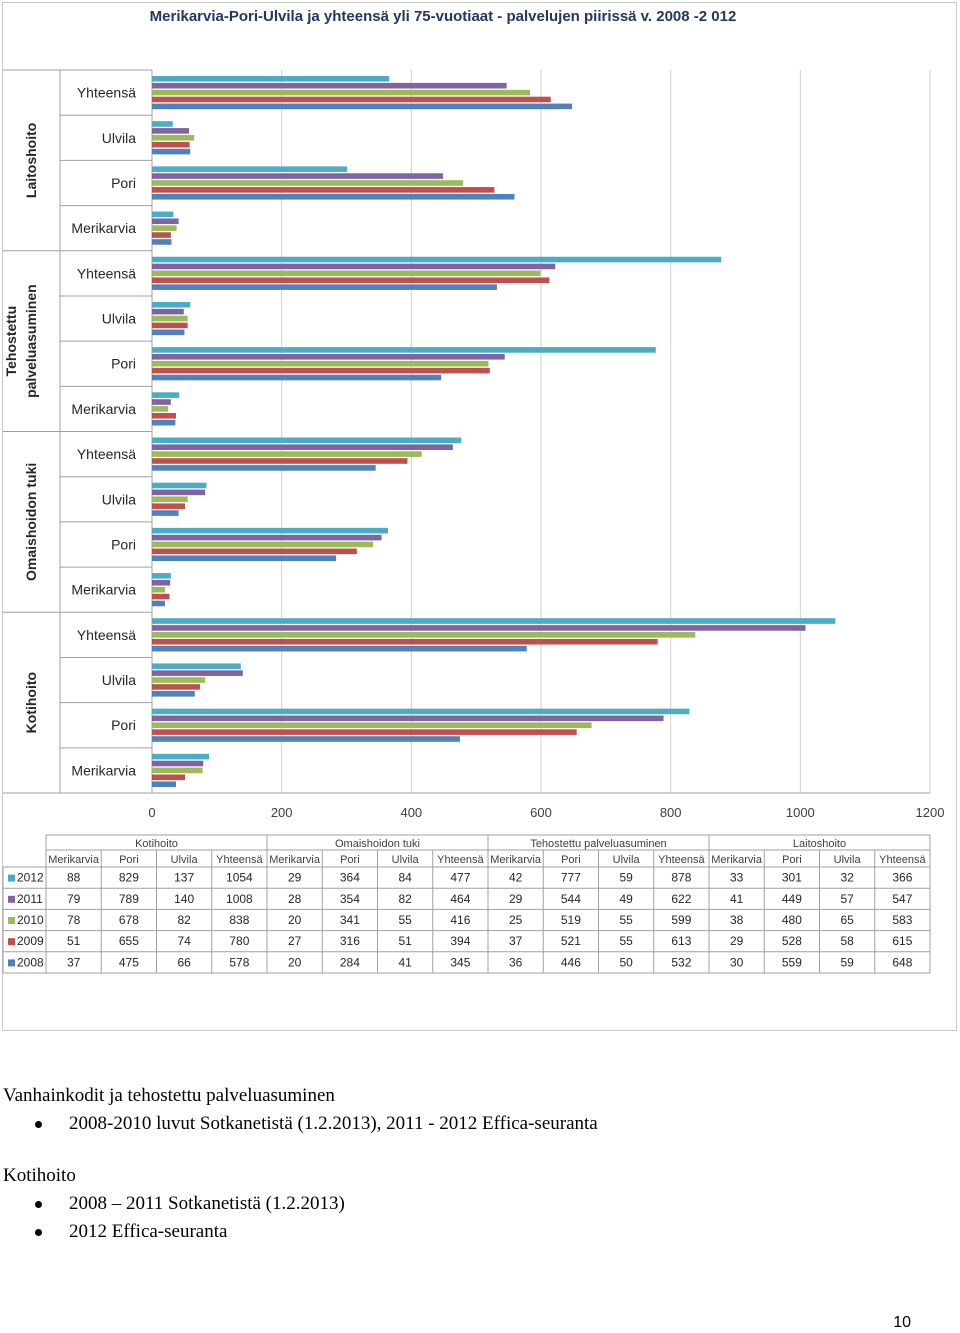  Describe the element at coordinates (902, 1322) in the screenshot. I see `page-number: 10` at that location.